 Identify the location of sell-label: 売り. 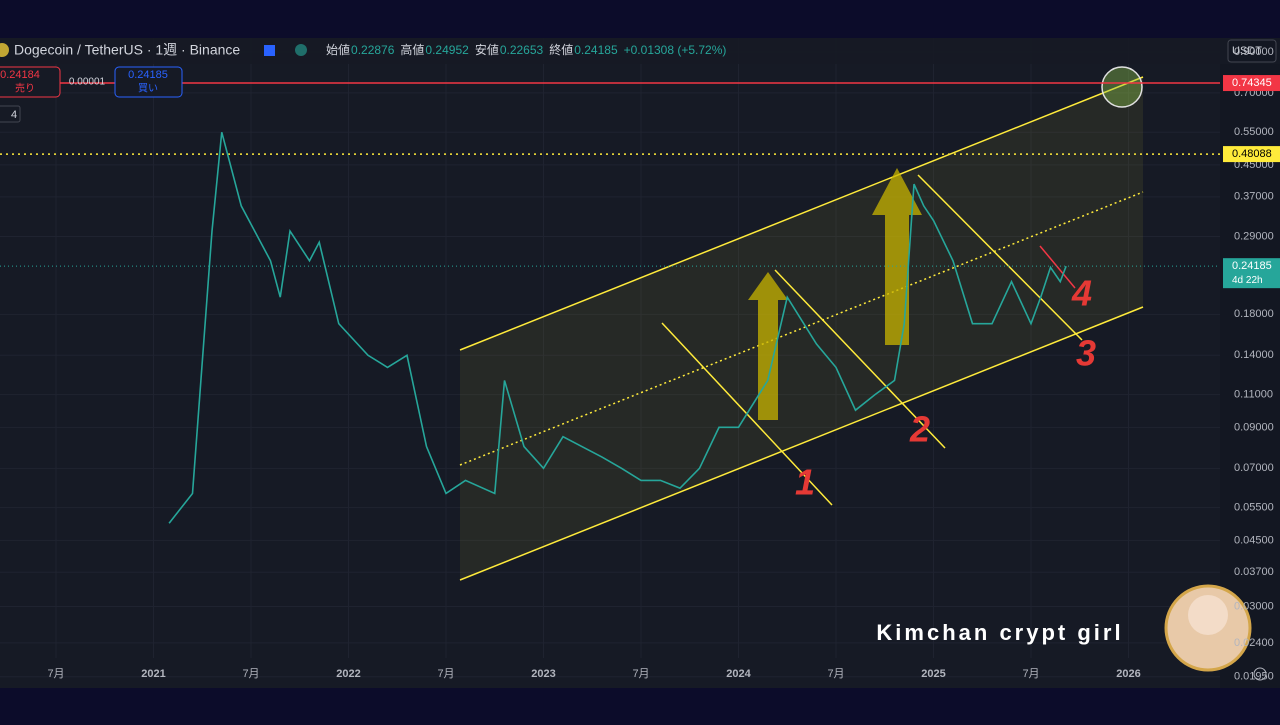
(25, 88).